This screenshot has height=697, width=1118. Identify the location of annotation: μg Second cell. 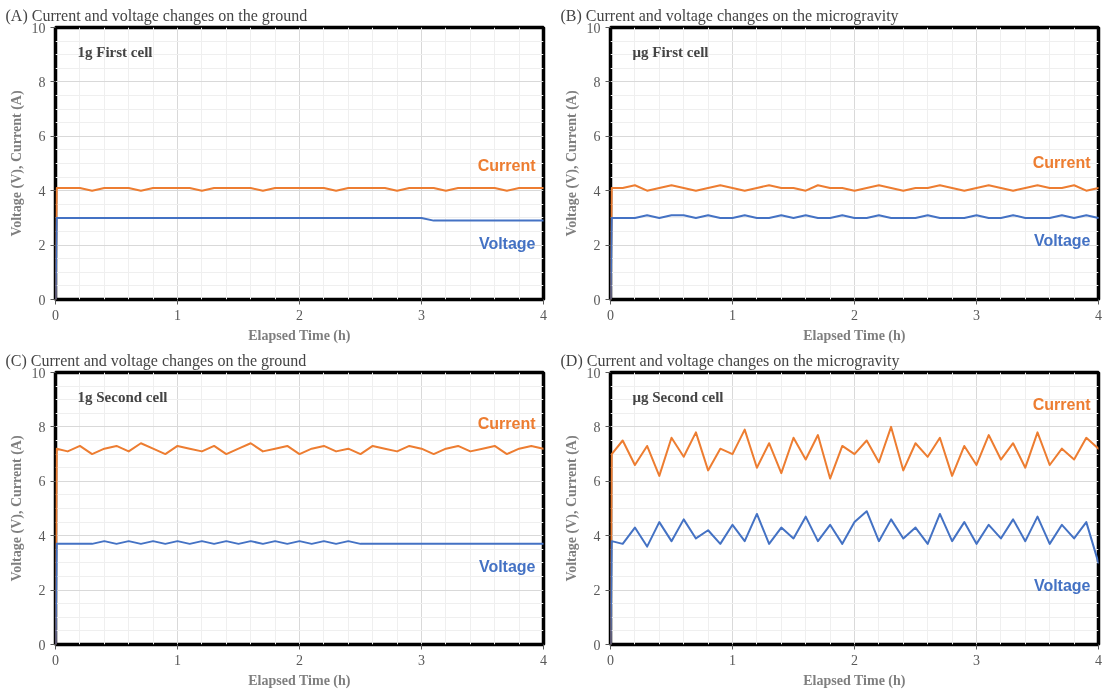
(678, 396).